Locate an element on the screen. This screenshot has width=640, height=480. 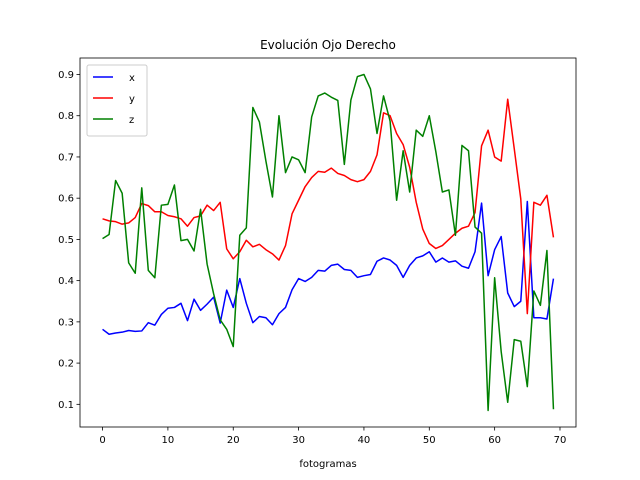
x-tick-label: 0 is located at coordinates (102, 440).